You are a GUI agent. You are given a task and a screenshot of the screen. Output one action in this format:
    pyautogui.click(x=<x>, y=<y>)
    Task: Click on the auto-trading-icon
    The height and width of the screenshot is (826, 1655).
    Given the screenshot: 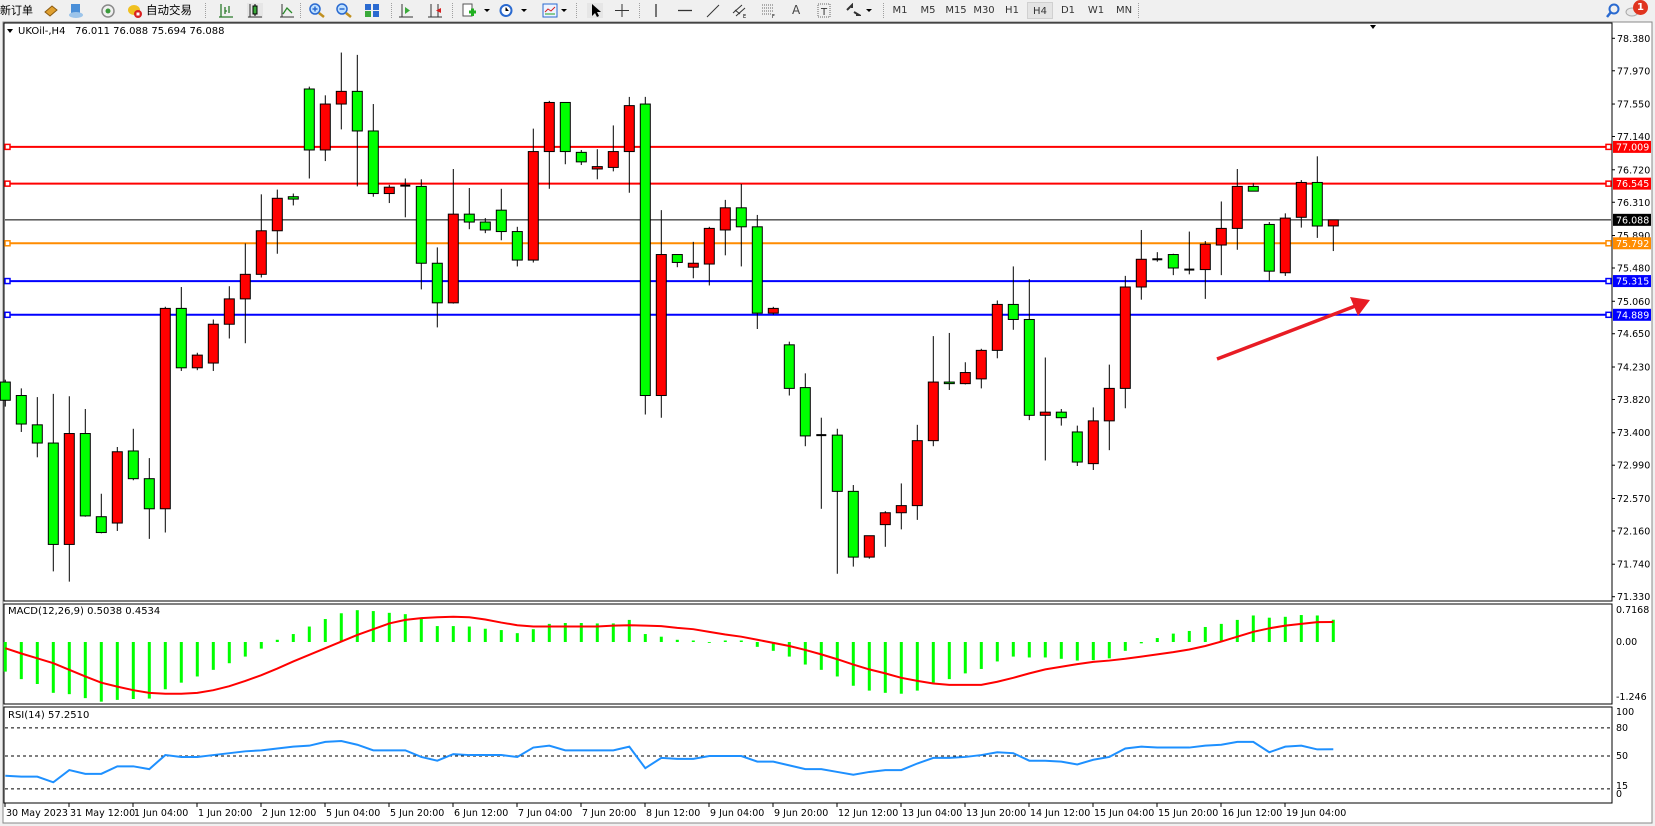 What is the action you would take?
    pyautogui.click(x=135, y=10)
    